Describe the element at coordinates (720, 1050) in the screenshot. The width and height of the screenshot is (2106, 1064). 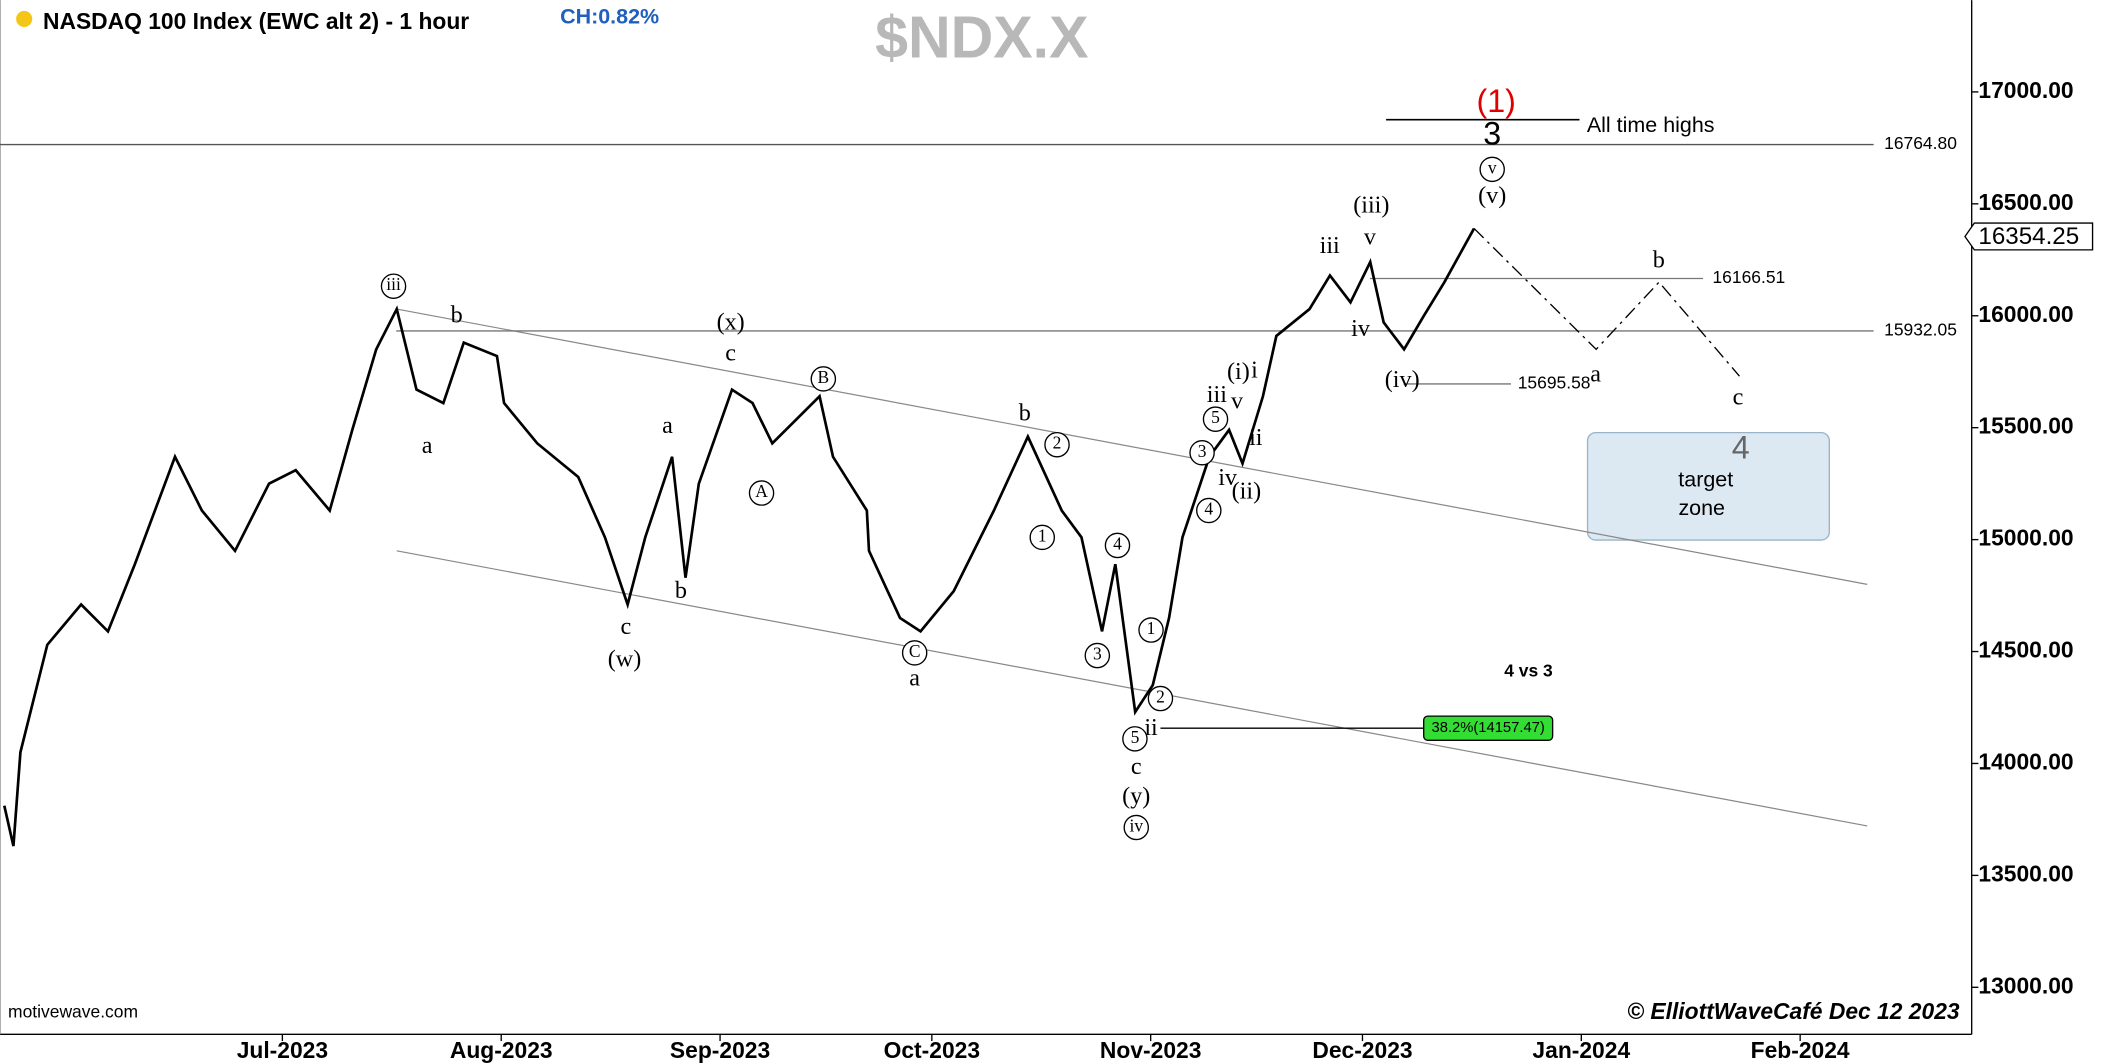
I see `x-tick-label: Sep-2023` at that location.